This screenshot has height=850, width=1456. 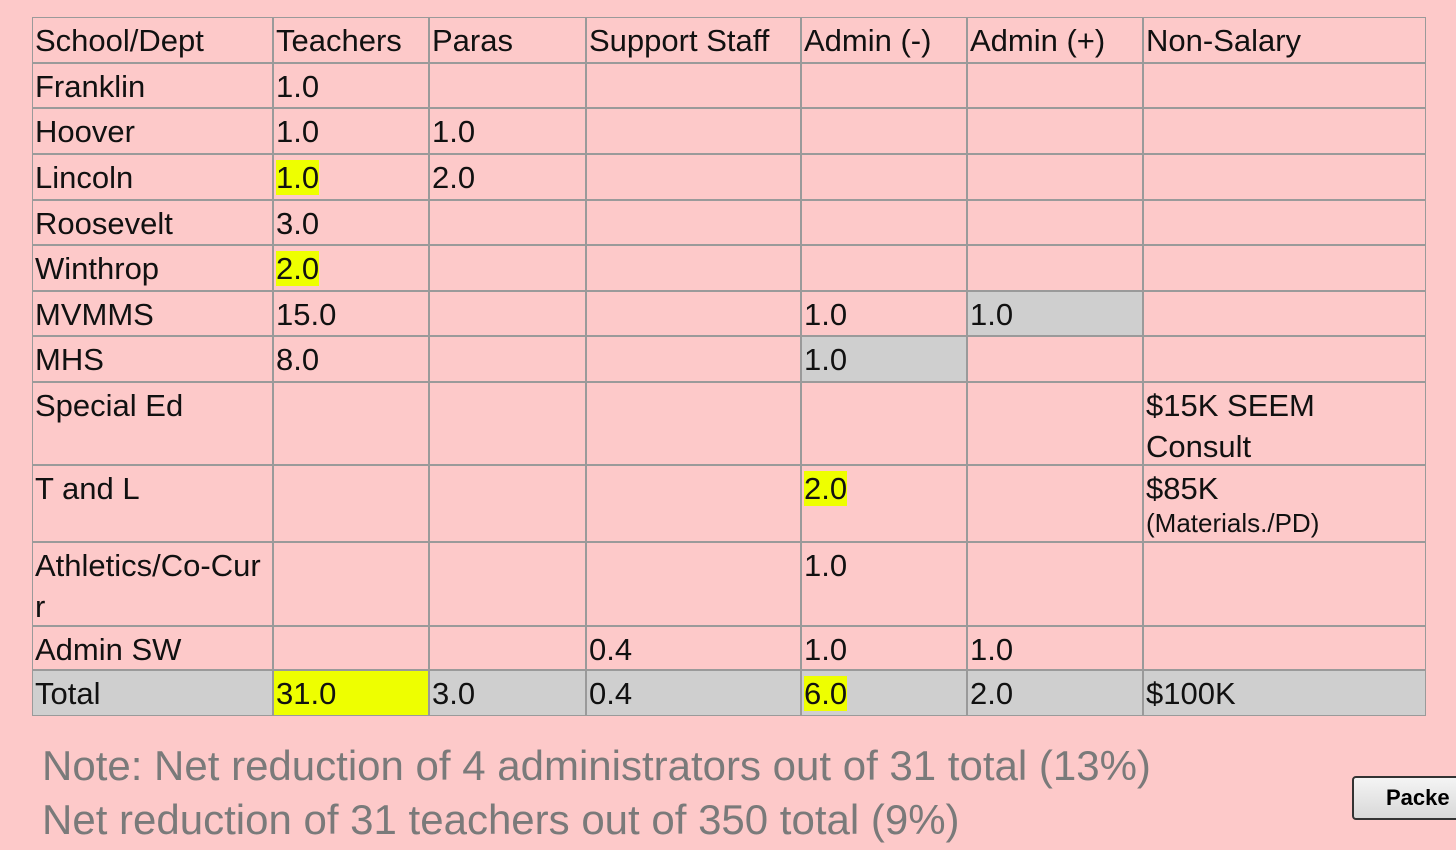 I want to click on cell: $15K SEEM Consult, so click(x=1284, y=423).